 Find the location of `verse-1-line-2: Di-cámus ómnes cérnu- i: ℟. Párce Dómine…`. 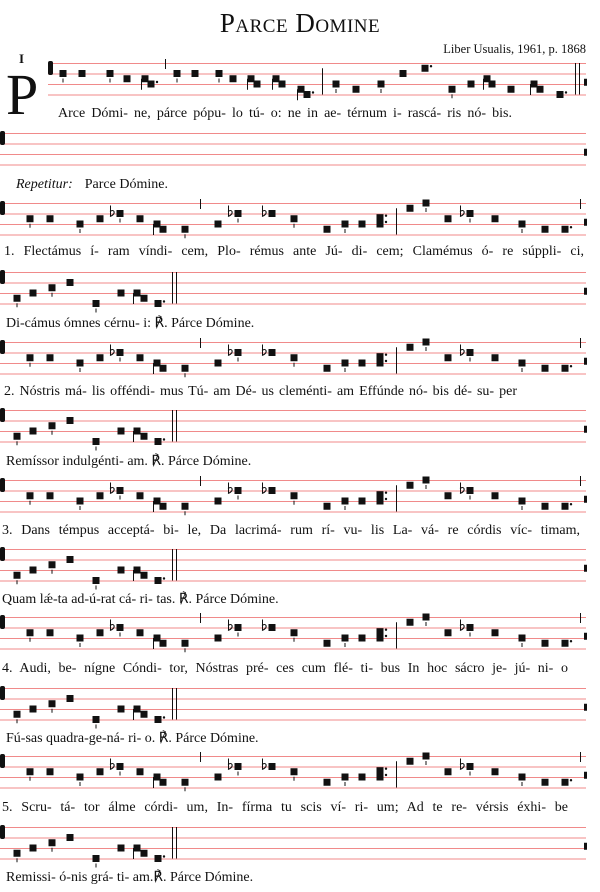

verse-1-line-2: Di-cámus ómnes cérnu- i: ℟. Párce Dómine… is located at coordinates (130, 323).